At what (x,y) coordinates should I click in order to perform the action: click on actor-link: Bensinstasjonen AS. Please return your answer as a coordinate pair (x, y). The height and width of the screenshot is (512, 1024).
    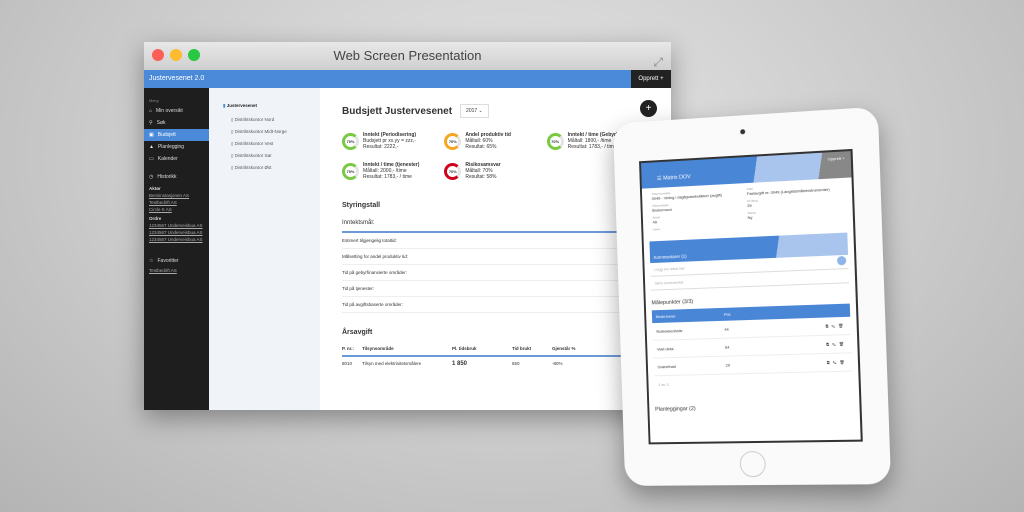
    Looking at the image, I should click on (176, 195).